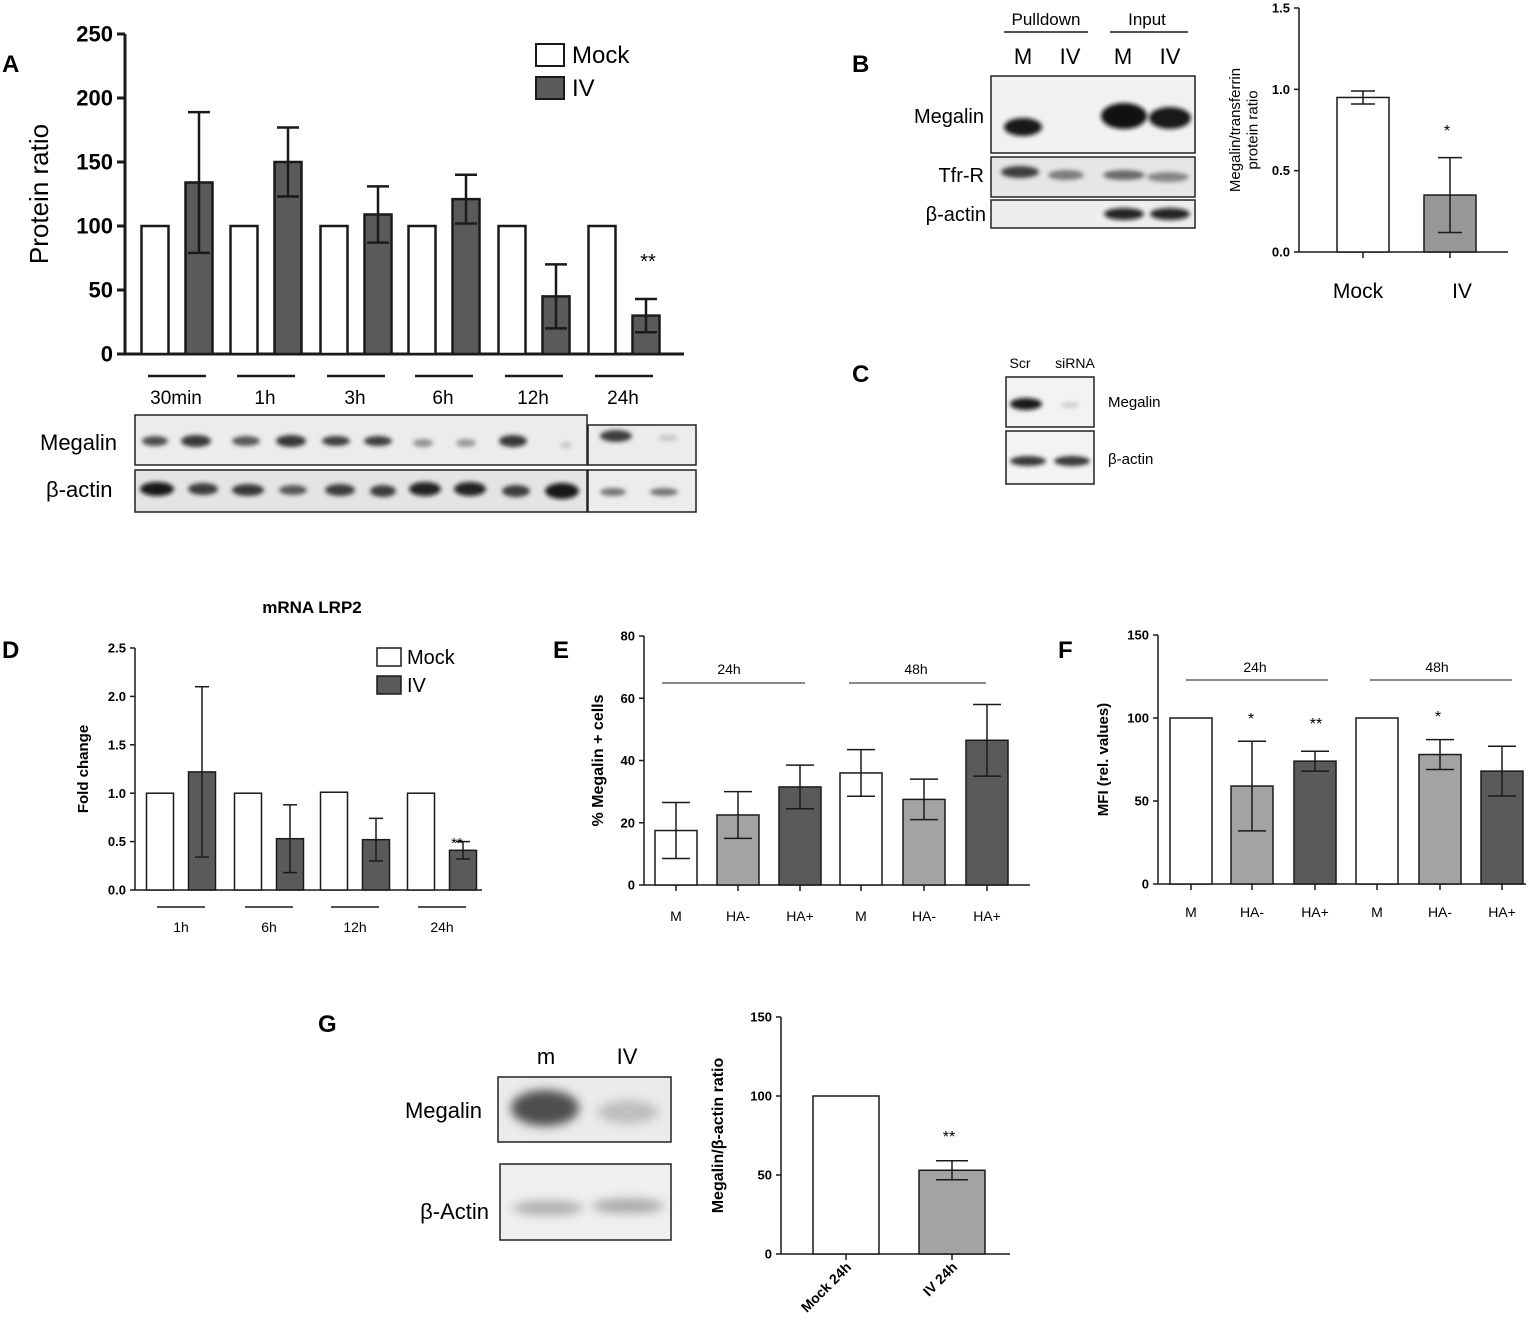 This screenshot has width=1532, height=1332. What do you see at coordinates (860, 64) in the screenshot?
I see `panel-letter-b: B` at bounding box center [860, 64].